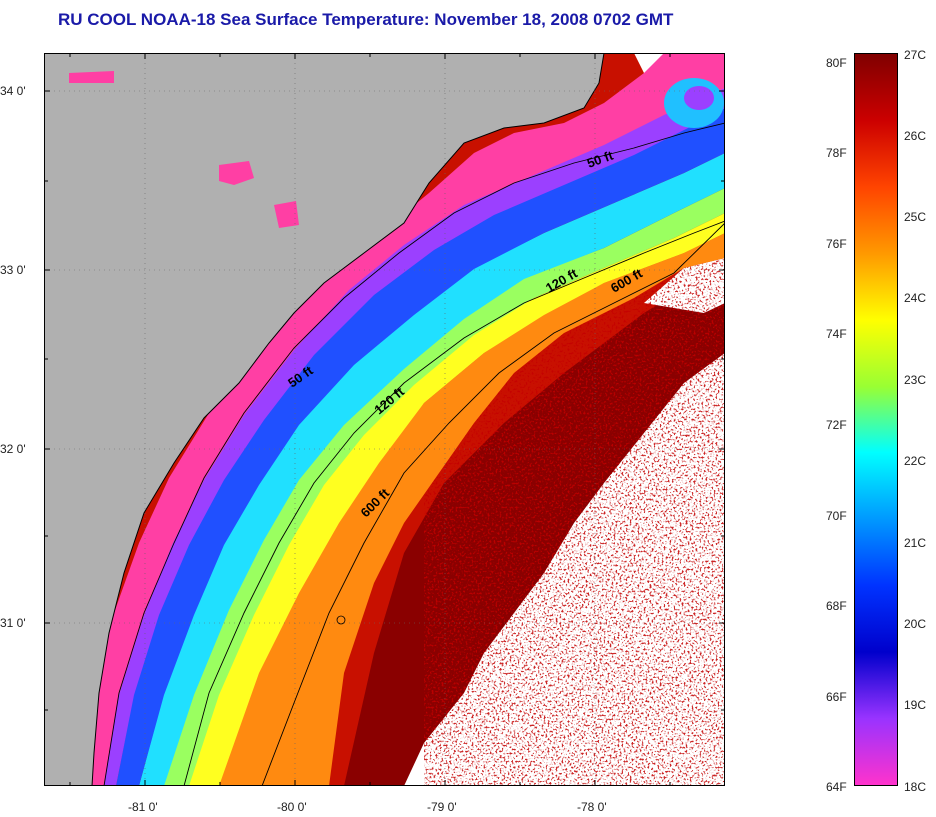  Describe the element at coordinates (915, 380) in the screenshot. I see `colorbar-c-label-23: 23C` at that location.